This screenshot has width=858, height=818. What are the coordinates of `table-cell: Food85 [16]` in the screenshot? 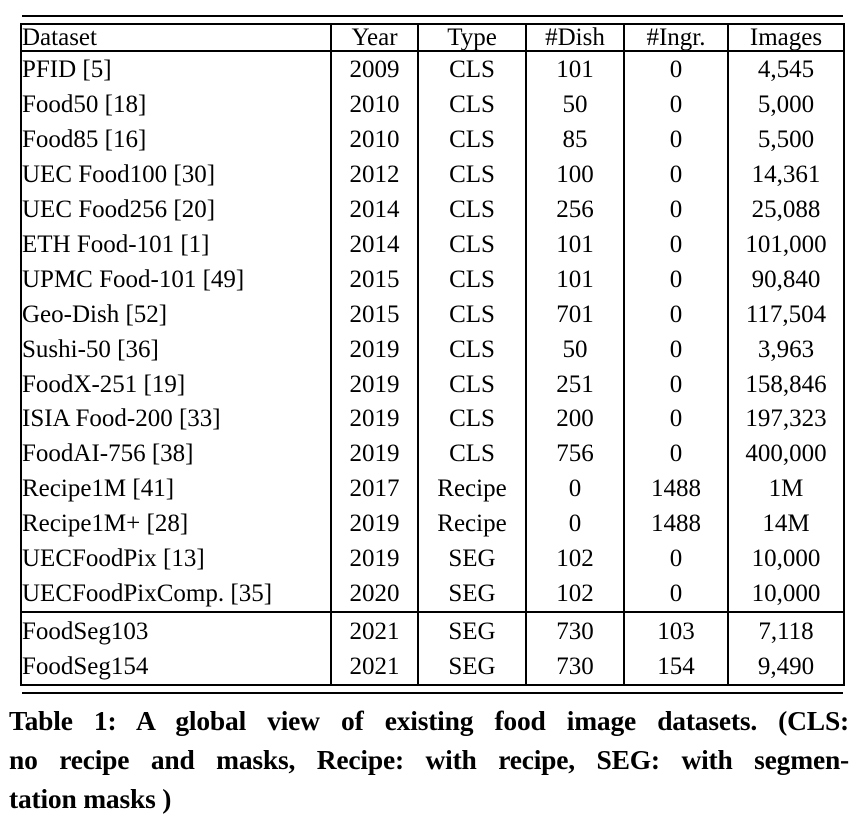 It's located at (176, 140).